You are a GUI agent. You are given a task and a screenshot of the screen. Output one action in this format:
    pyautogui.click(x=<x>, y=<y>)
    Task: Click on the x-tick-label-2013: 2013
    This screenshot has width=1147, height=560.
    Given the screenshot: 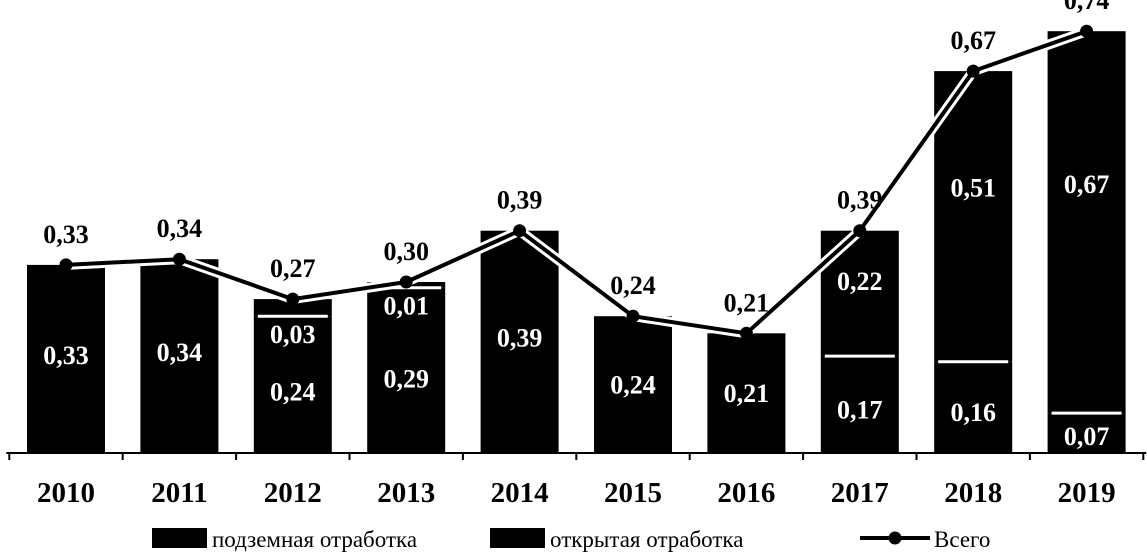 What is the action you would take?
    pyautogui.click(x=406, y=493)
    